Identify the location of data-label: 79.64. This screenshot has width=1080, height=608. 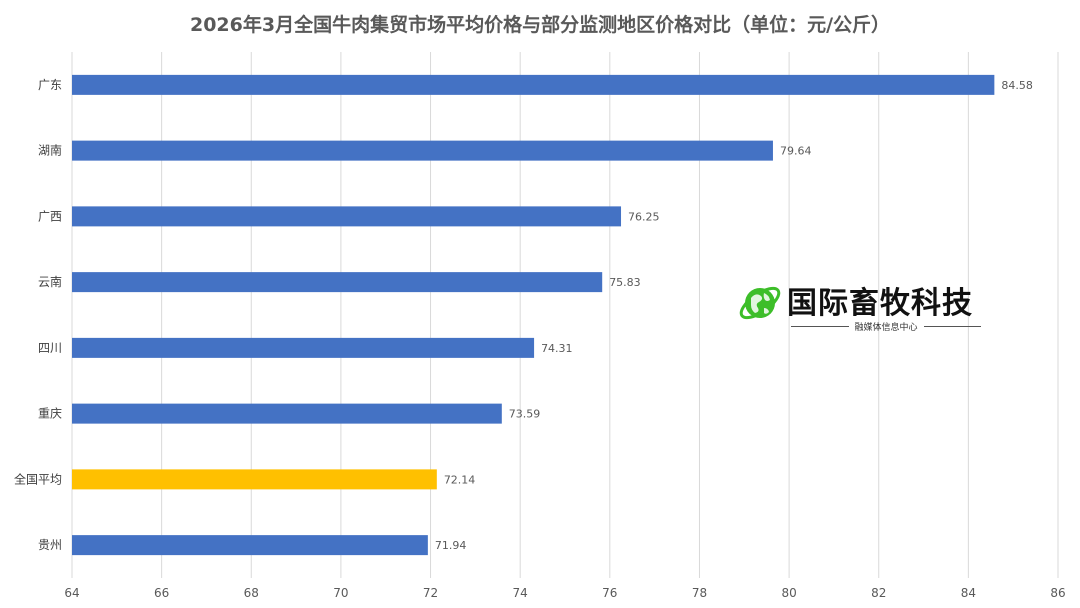
(796, 151).